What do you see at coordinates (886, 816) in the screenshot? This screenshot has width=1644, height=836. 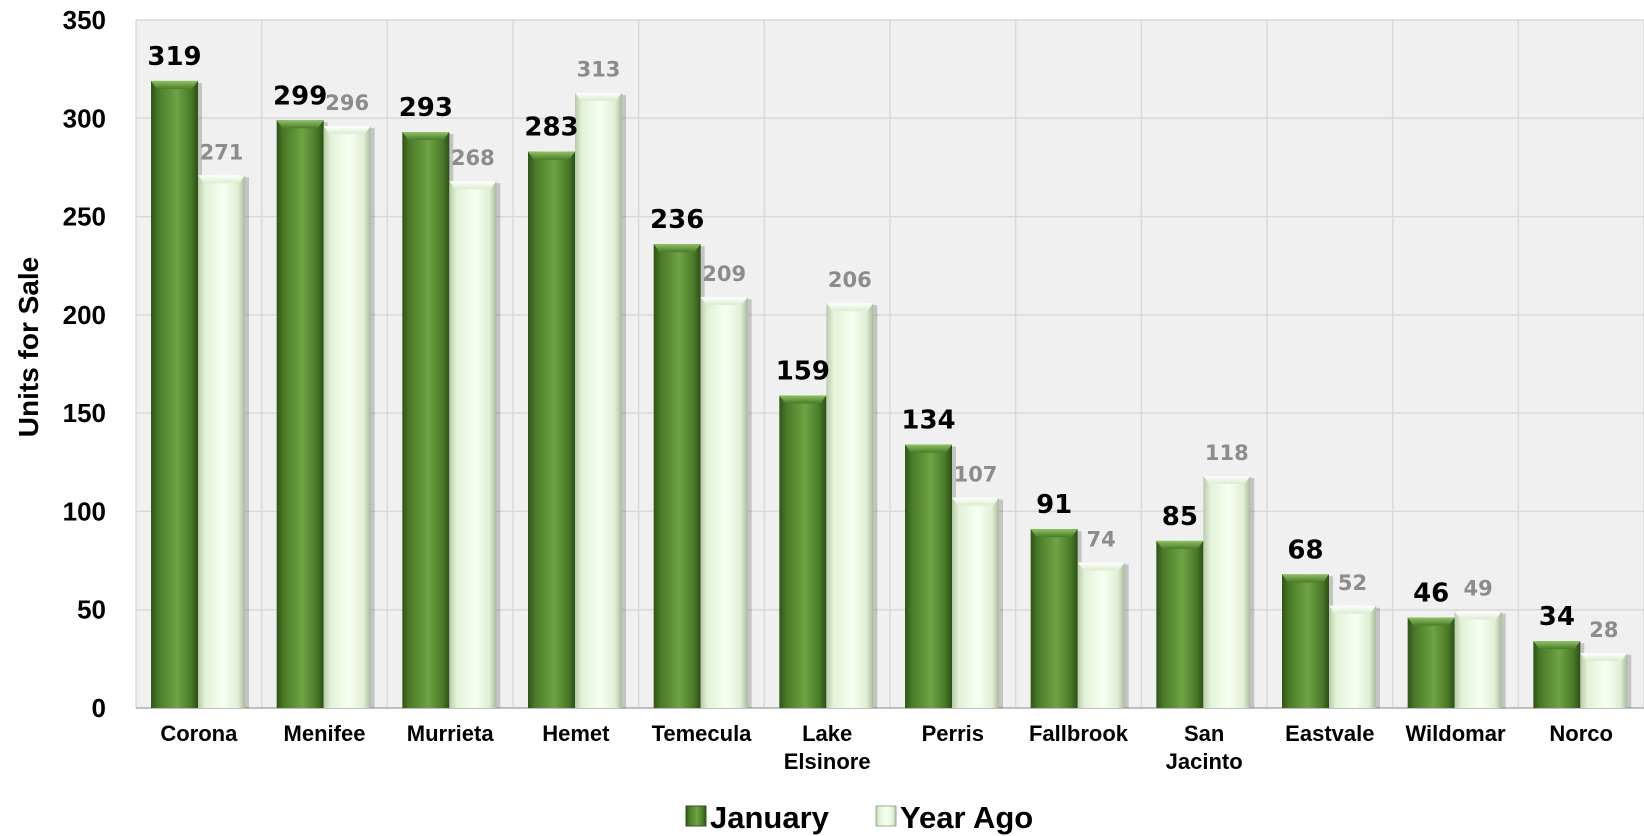 I see `legend-swatch-year-ago` at bounding box center [886, 816].